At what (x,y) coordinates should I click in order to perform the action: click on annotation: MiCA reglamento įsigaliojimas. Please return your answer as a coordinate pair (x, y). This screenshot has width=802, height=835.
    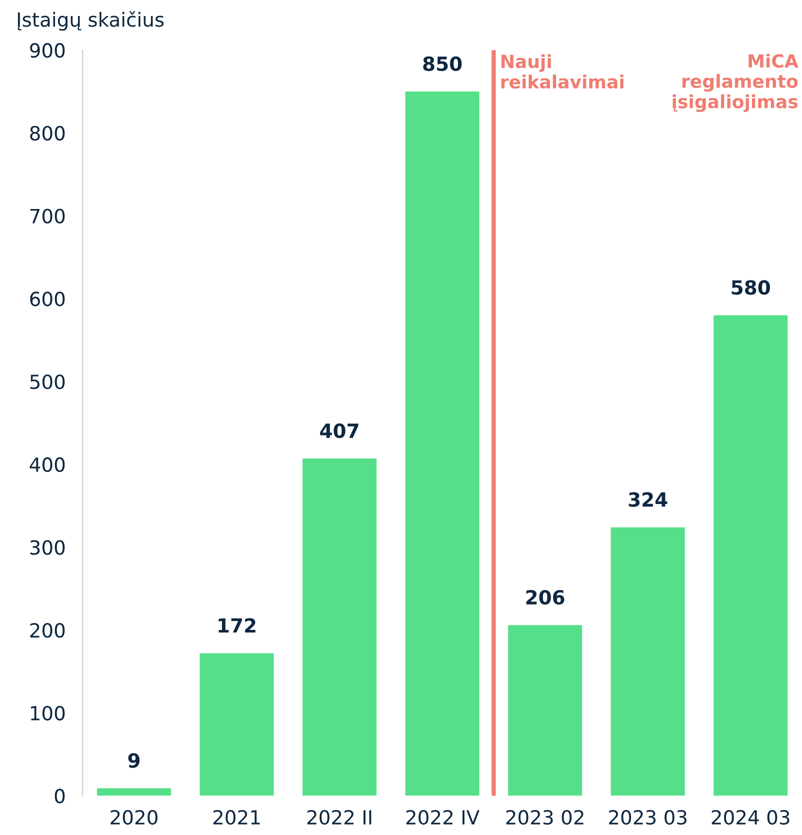
    Looking at the image, I should click on (735, 83).